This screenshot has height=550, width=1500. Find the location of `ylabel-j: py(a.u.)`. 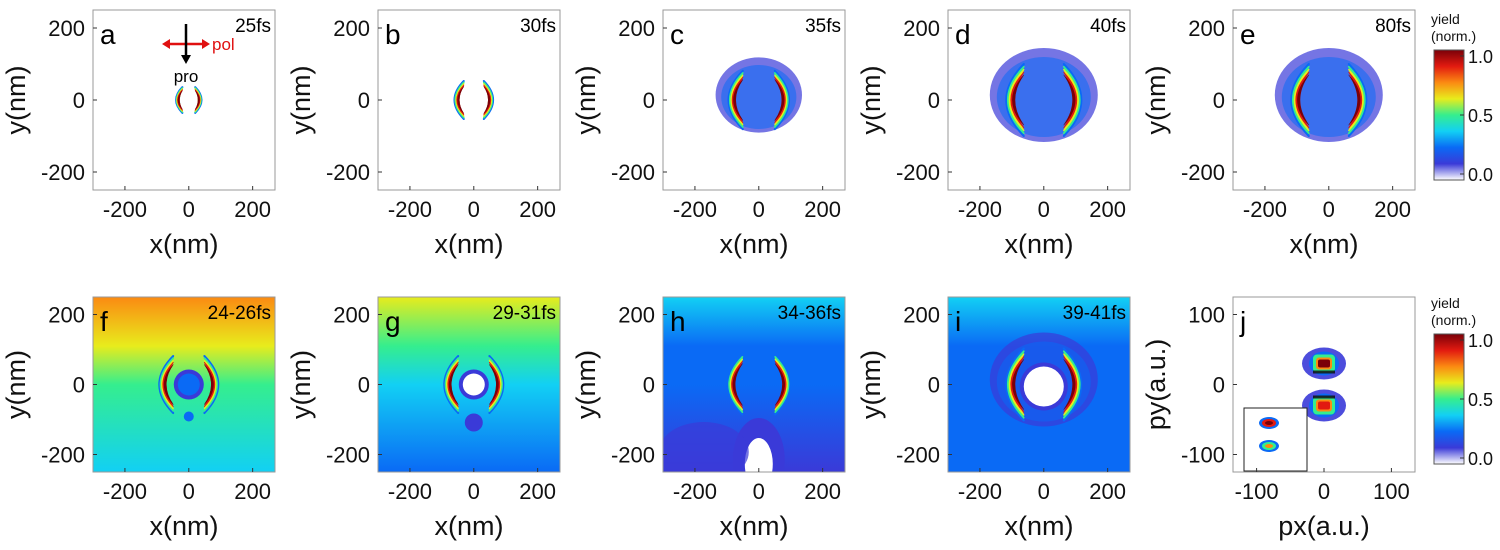

ylabel-j: py(a.u.) is located at coordinates (1156, 385).